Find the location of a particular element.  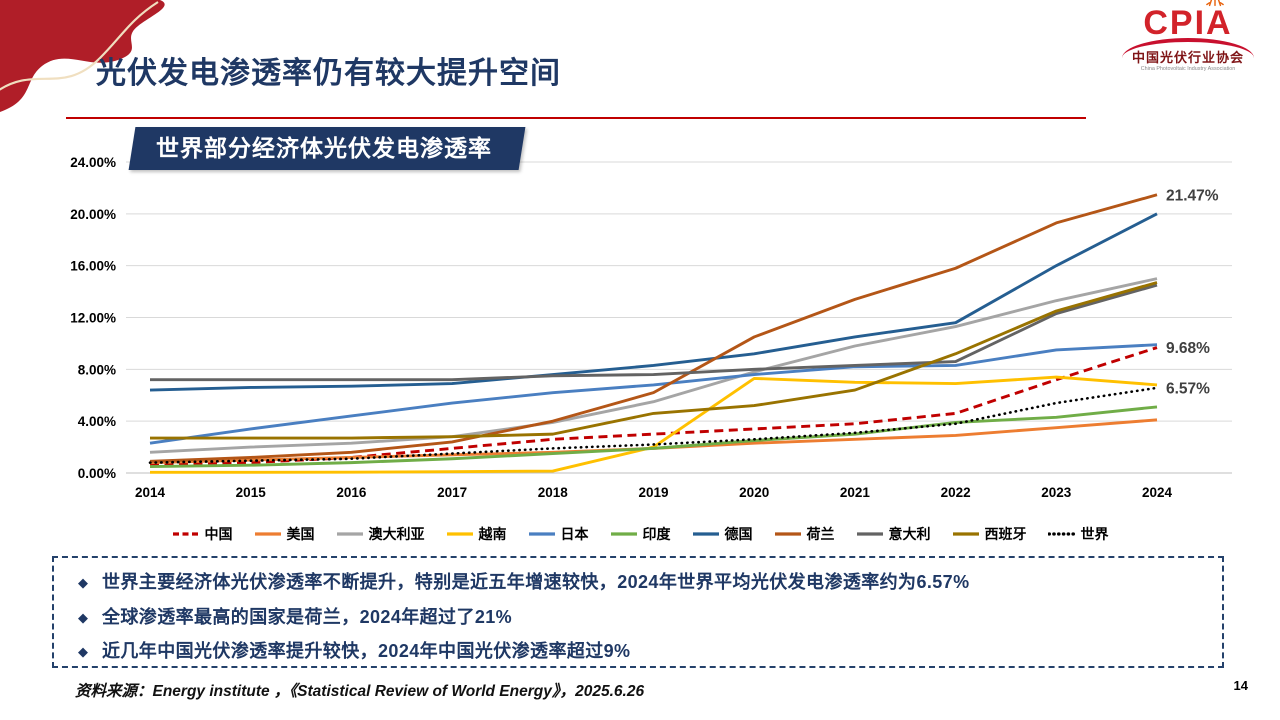

x-axis-tick-label: 2022 is located at coordinates (956, 492).